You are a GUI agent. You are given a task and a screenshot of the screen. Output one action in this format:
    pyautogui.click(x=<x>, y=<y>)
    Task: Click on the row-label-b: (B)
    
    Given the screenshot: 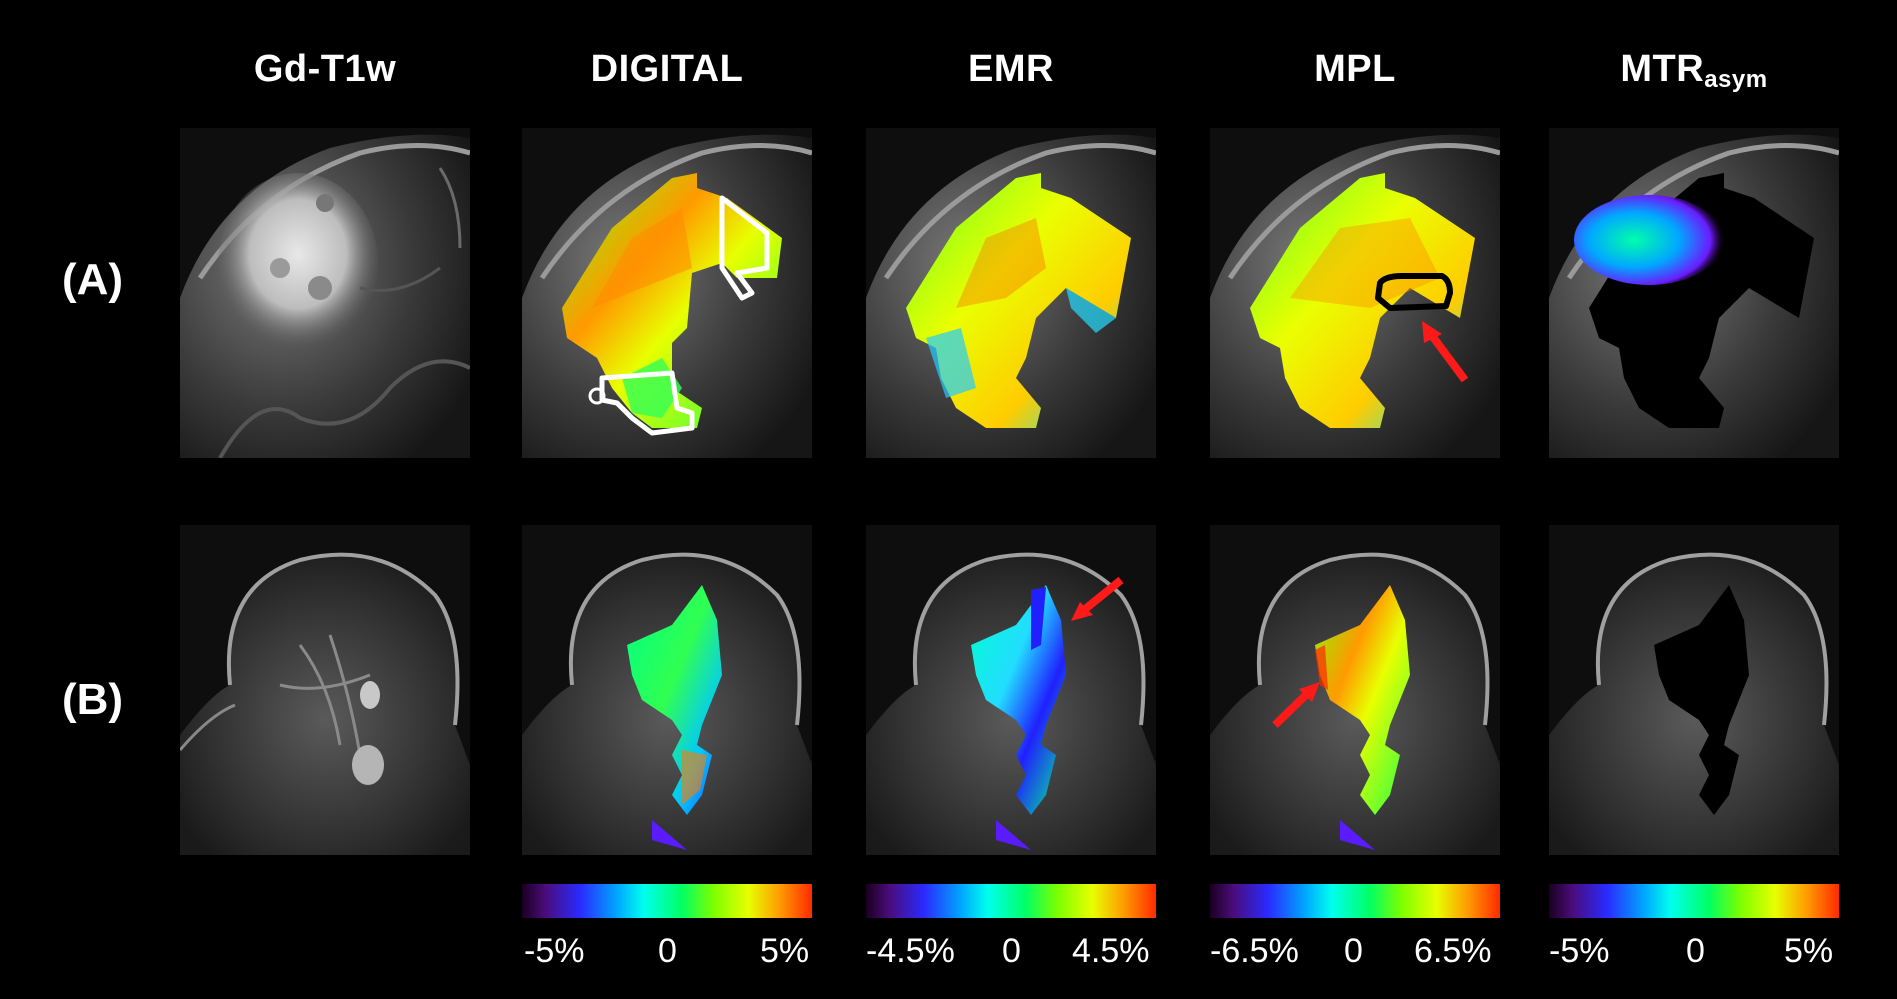 What is the action you would take?
    pyautogui.click(x=93, y=699)
    